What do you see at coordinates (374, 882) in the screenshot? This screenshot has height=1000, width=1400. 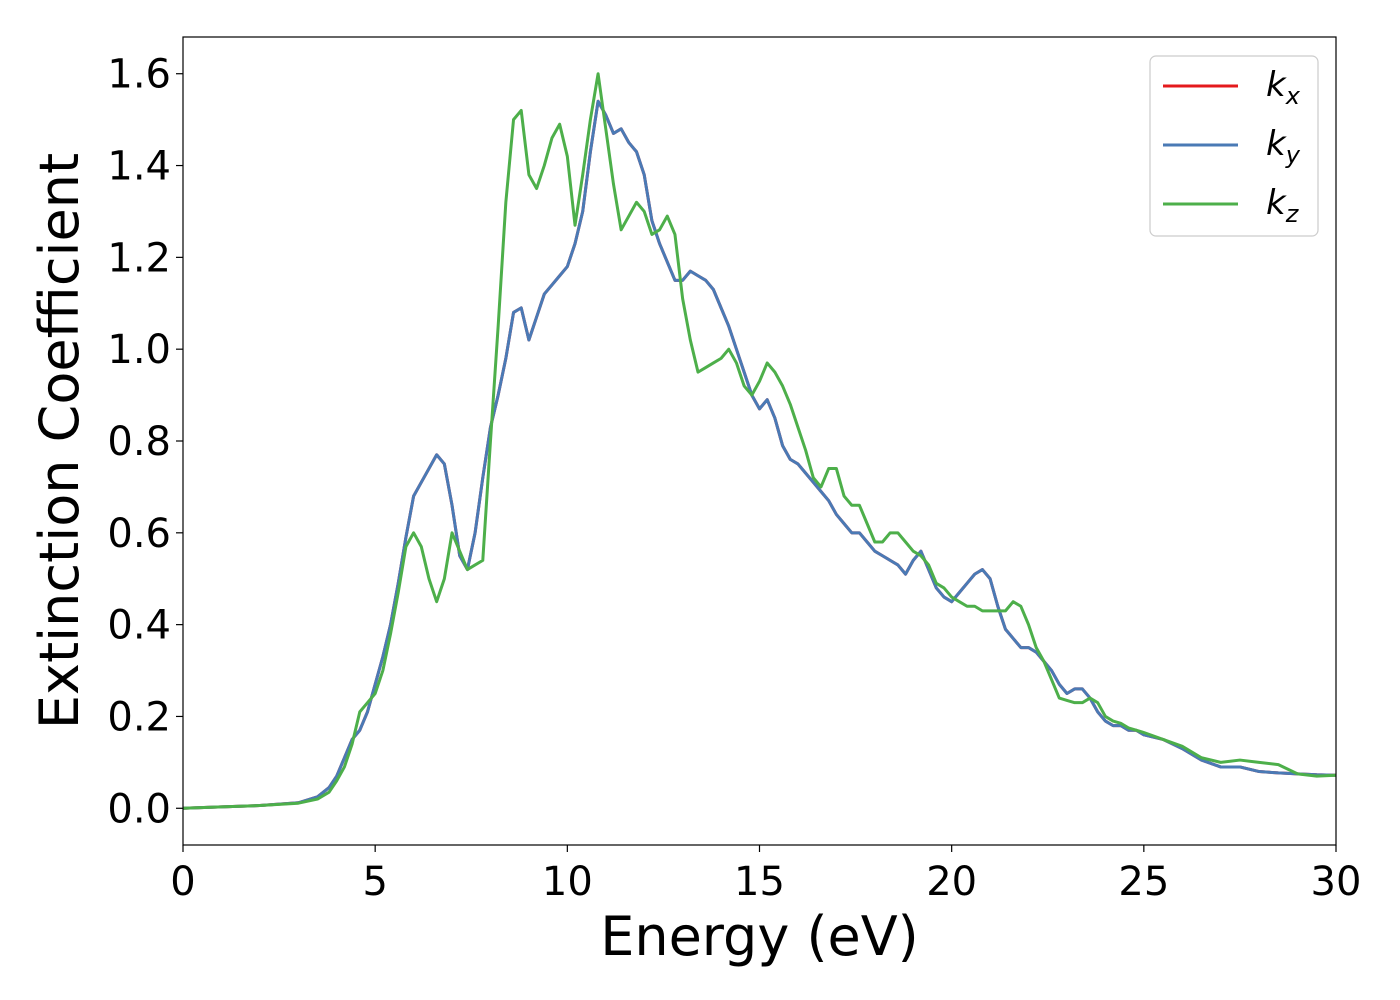 I see `x-tick-label: 5` at bounding box center [374, 882].